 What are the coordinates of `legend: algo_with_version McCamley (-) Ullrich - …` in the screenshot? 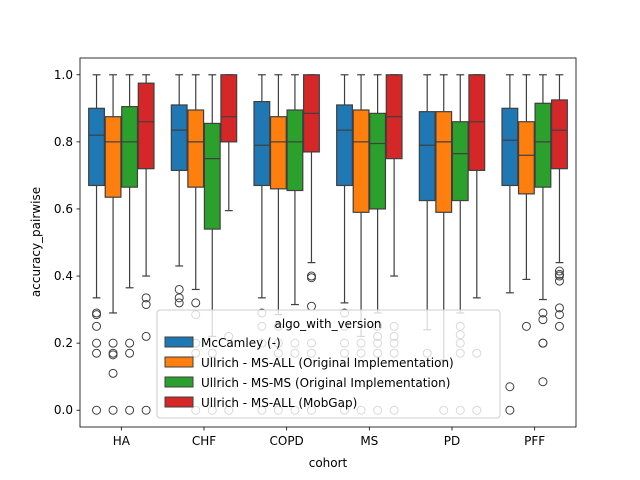 It's located at (328, 364).